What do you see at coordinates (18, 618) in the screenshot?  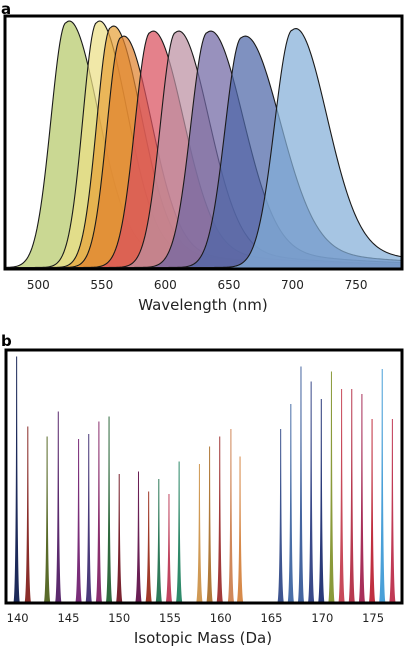 I see `panel-b-tick-label: 140` at bounding box center [18, 618].